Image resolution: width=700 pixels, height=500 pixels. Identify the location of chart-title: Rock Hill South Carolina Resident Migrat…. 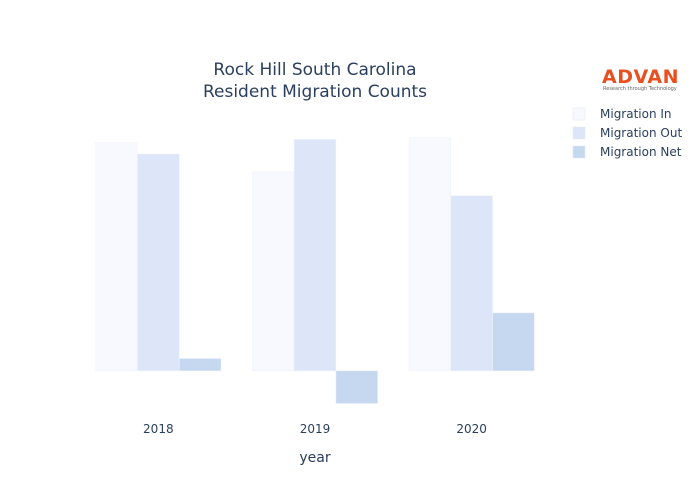
(315, 81).